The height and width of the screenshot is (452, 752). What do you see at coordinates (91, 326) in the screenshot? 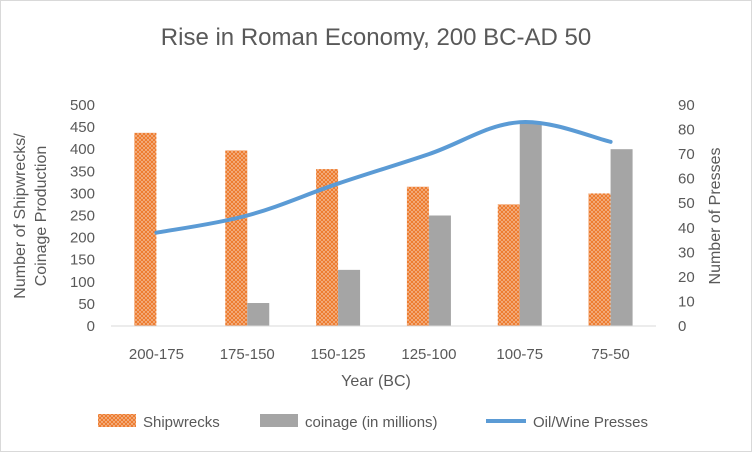
I see `left-tick-label: 0` at bounding box center [91, 326].